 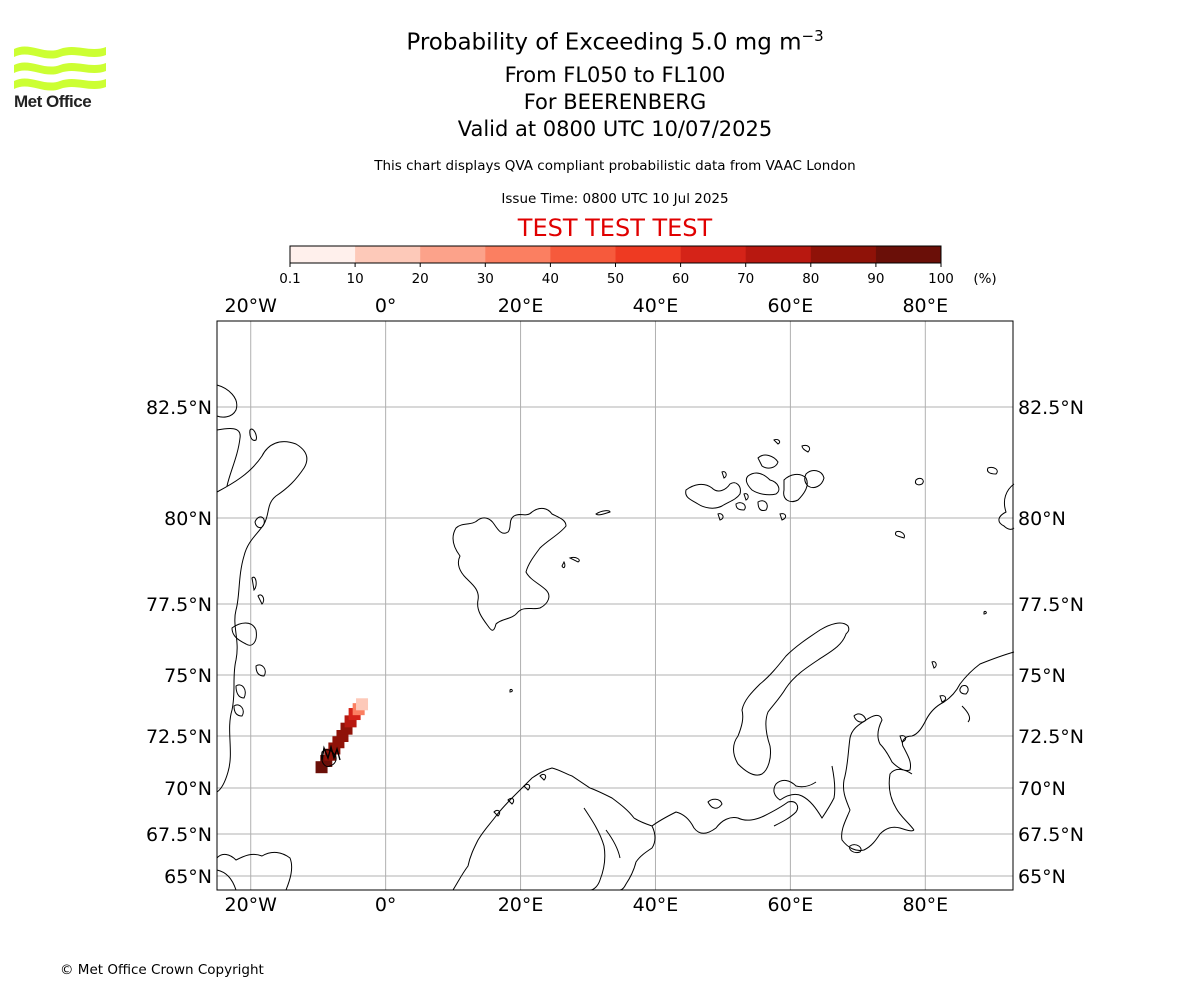 What do you see at coordinates (615, 228) in the screenshot?
I see `test-banner: TEST TEST TEST` at bounding box center [615, 228].